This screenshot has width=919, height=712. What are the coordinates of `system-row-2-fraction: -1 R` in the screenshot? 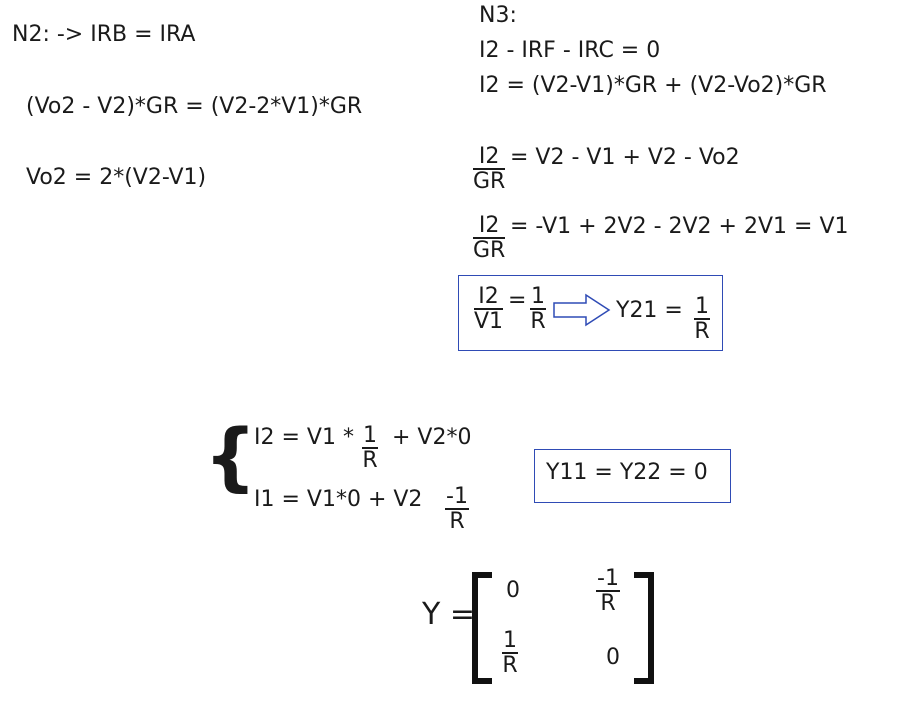 It's located at (457, 509).